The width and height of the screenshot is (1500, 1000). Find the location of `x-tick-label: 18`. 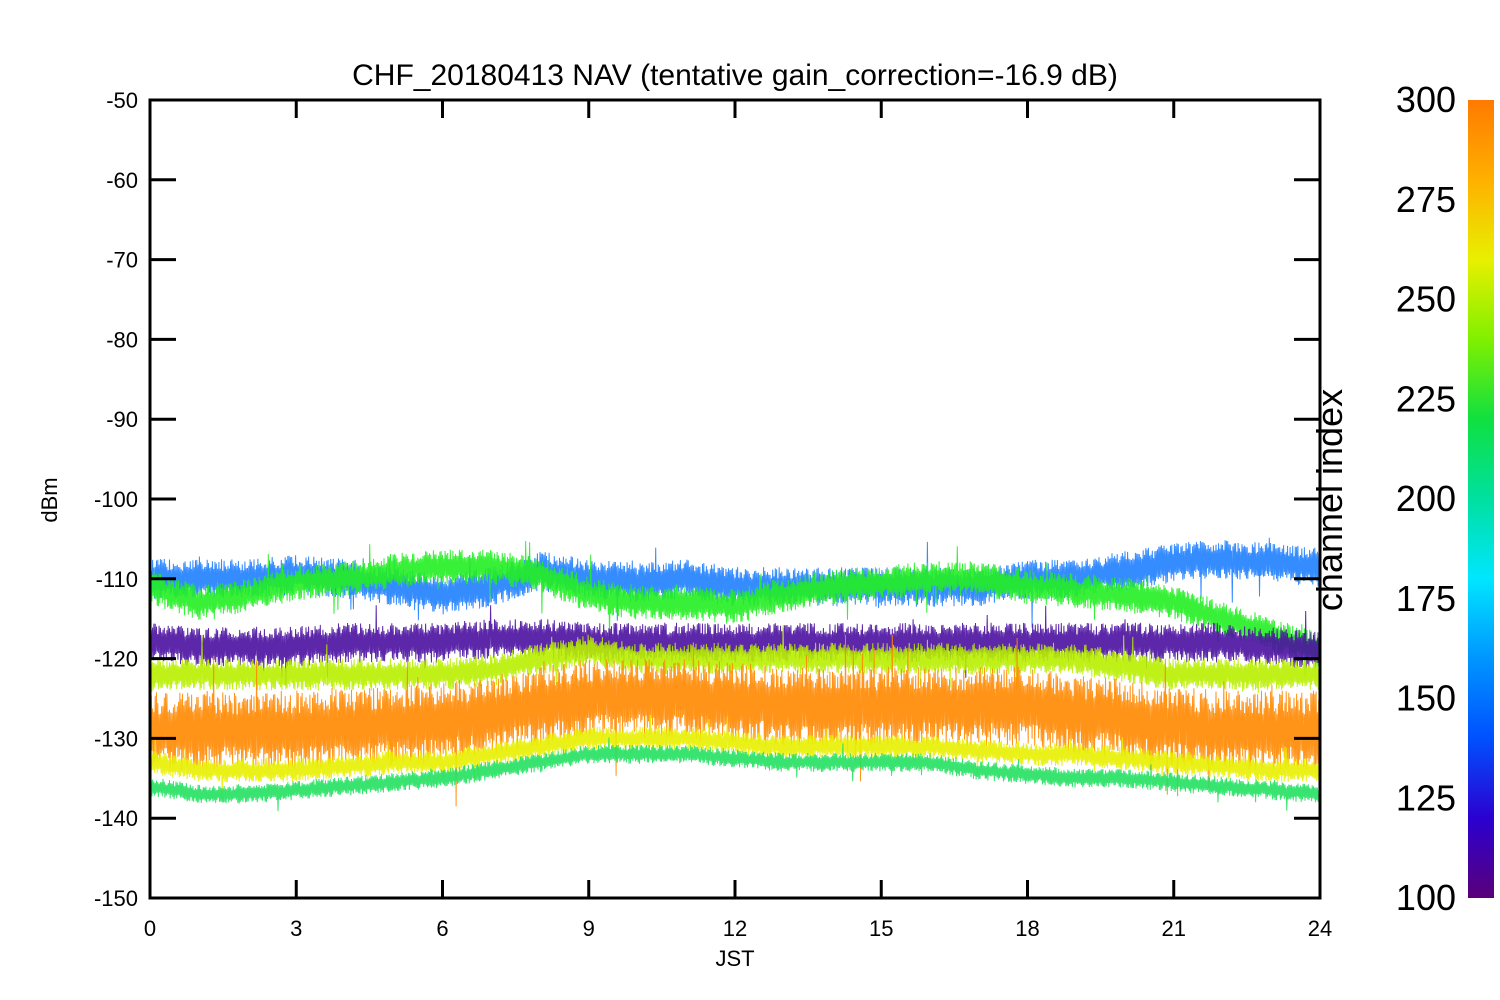

x-tick-label: 18 is located at coordinates (1027, 928).